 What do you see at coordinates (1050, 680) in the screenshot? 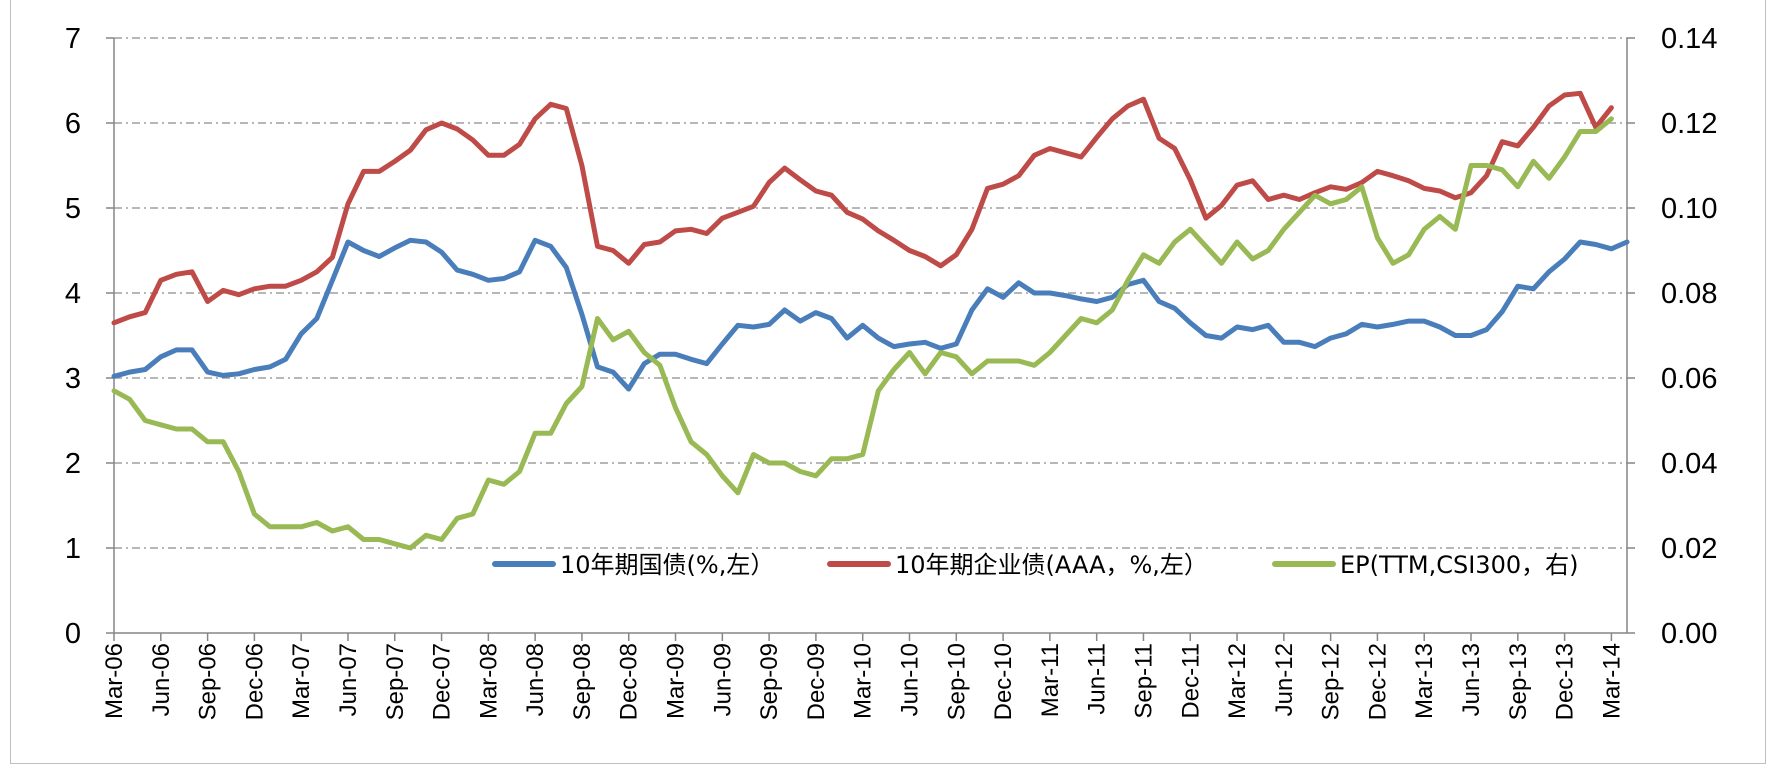
I see `x-tick-label: Mar-11` at bounding box center [1050, 680].